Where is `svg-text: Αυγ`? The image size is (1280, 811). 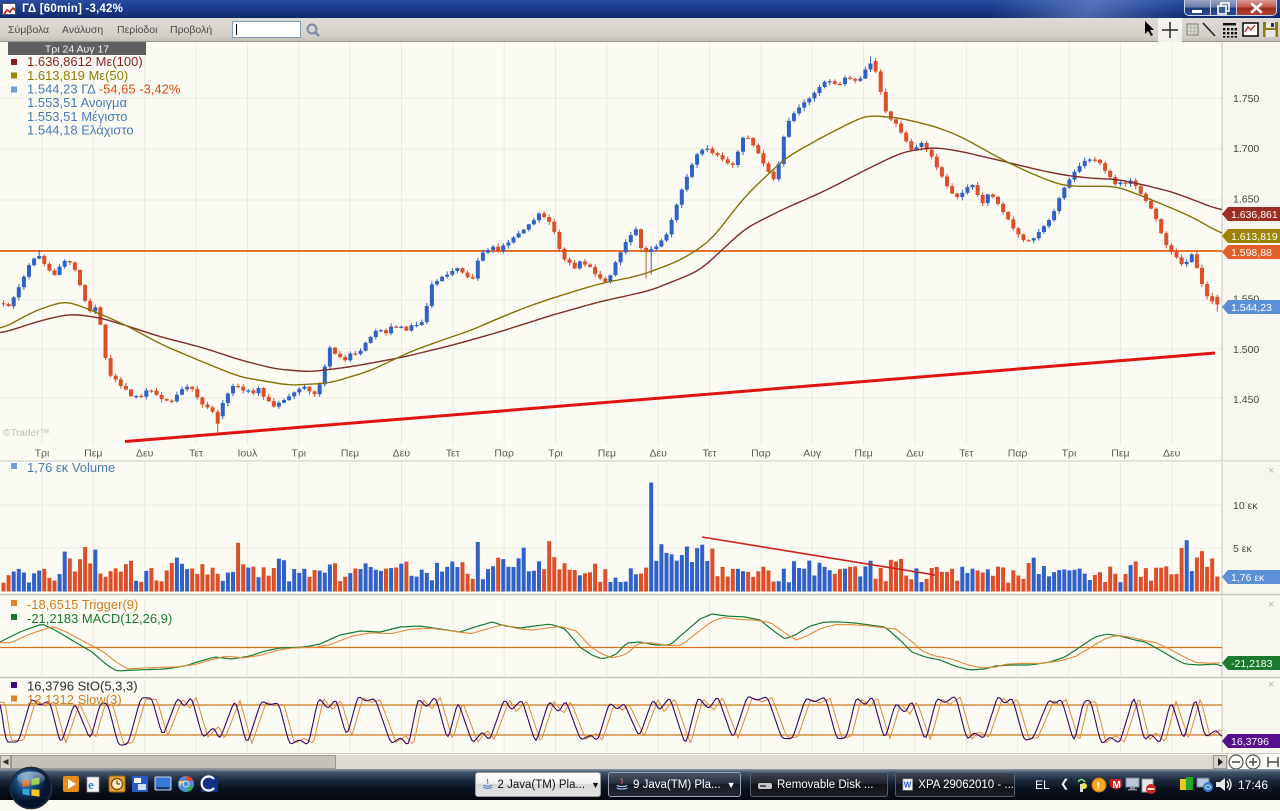 svg-text: Αυγ is located at coordinates (812, 454).